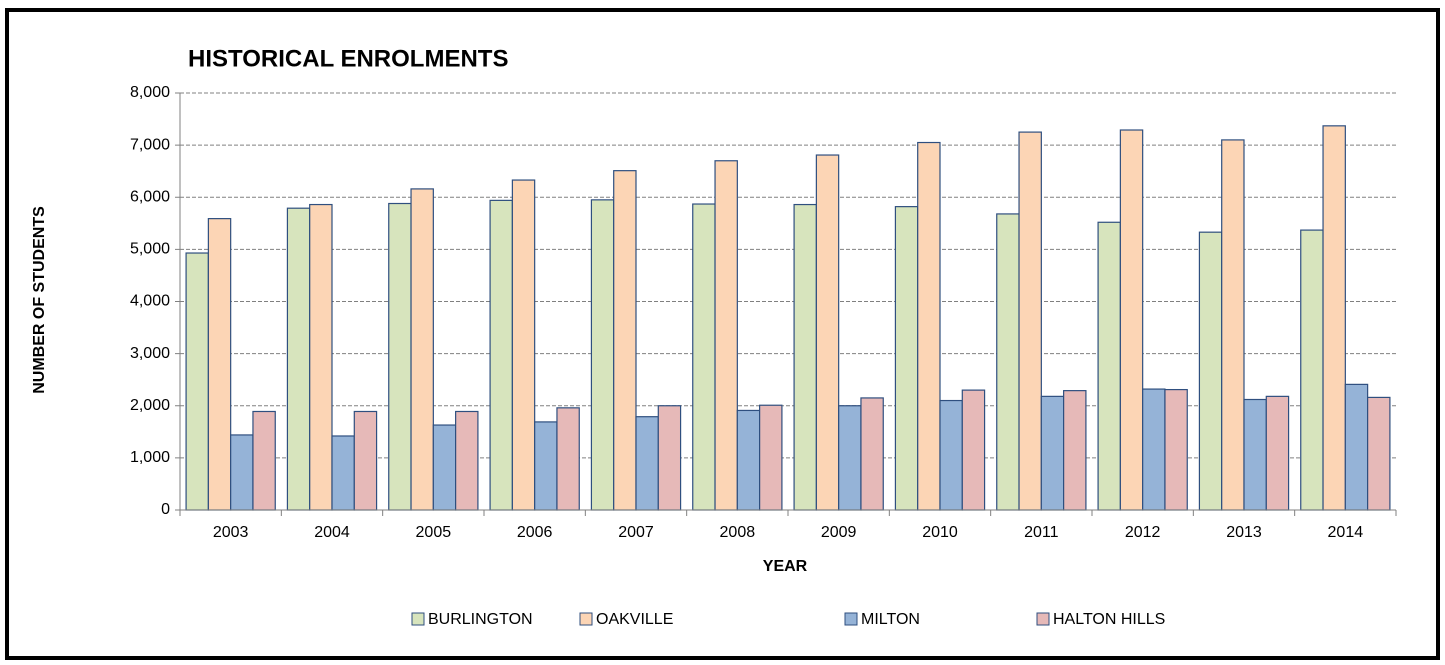 The height and width of the screenshot is (665, 1445). Describe the element at coordinates (785, 566) in the screenshot. I see `x-axis-title: YEAR` at that location.